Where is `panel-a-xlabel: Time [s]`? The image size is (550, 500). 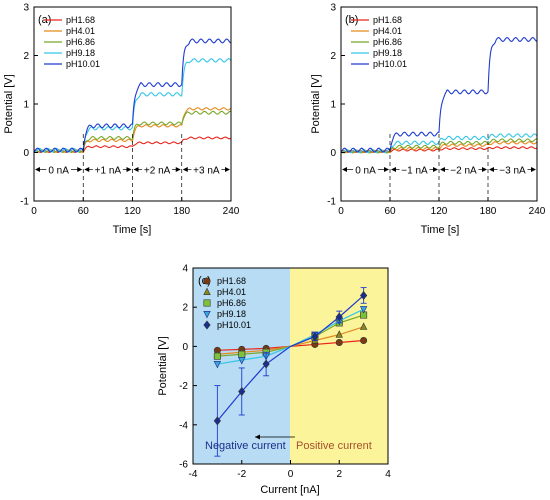 panel-a-xlabel: Time [s] is located at coordinates (132, 230).